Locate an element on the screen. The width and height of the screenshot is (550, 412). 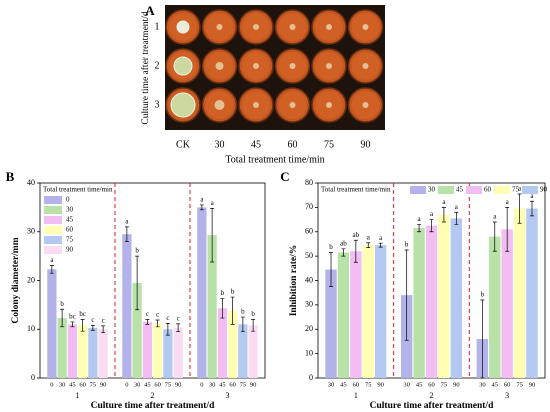
legend-label: 90 is located at coordinates (70, 250).